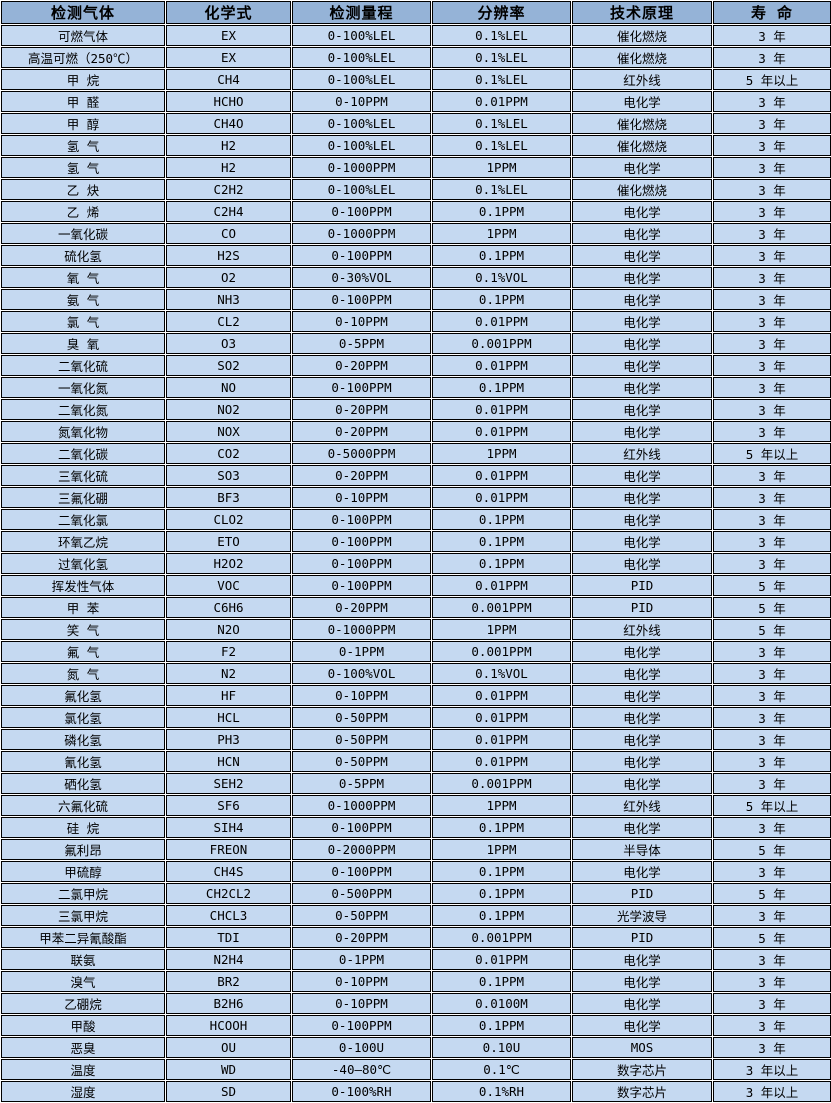  Describe the element at coordinates (228, 519) in the screenshot. I see `cell-formula: CLO2` at that location.